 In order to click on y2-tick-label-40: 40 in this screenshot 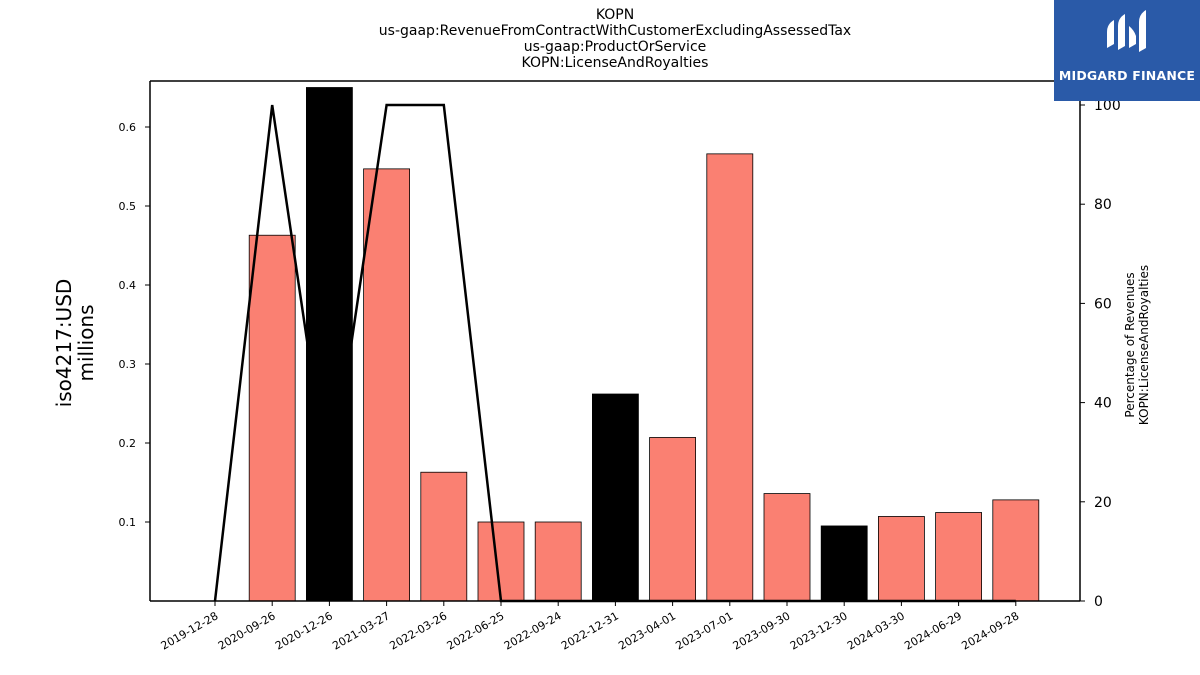, I will do `click(1103, 404)`.